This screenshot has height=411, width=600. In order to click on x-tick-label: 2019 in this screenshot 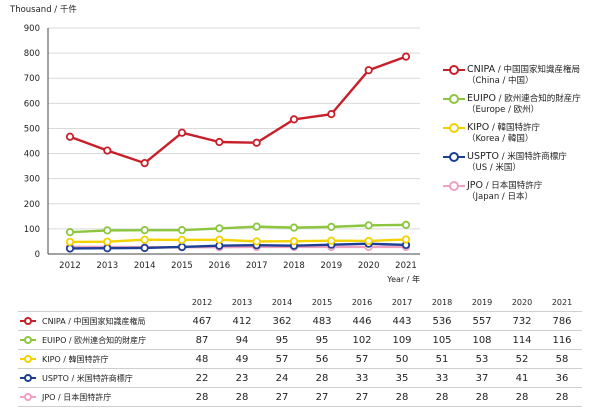, I will do `click(332, 266)`.